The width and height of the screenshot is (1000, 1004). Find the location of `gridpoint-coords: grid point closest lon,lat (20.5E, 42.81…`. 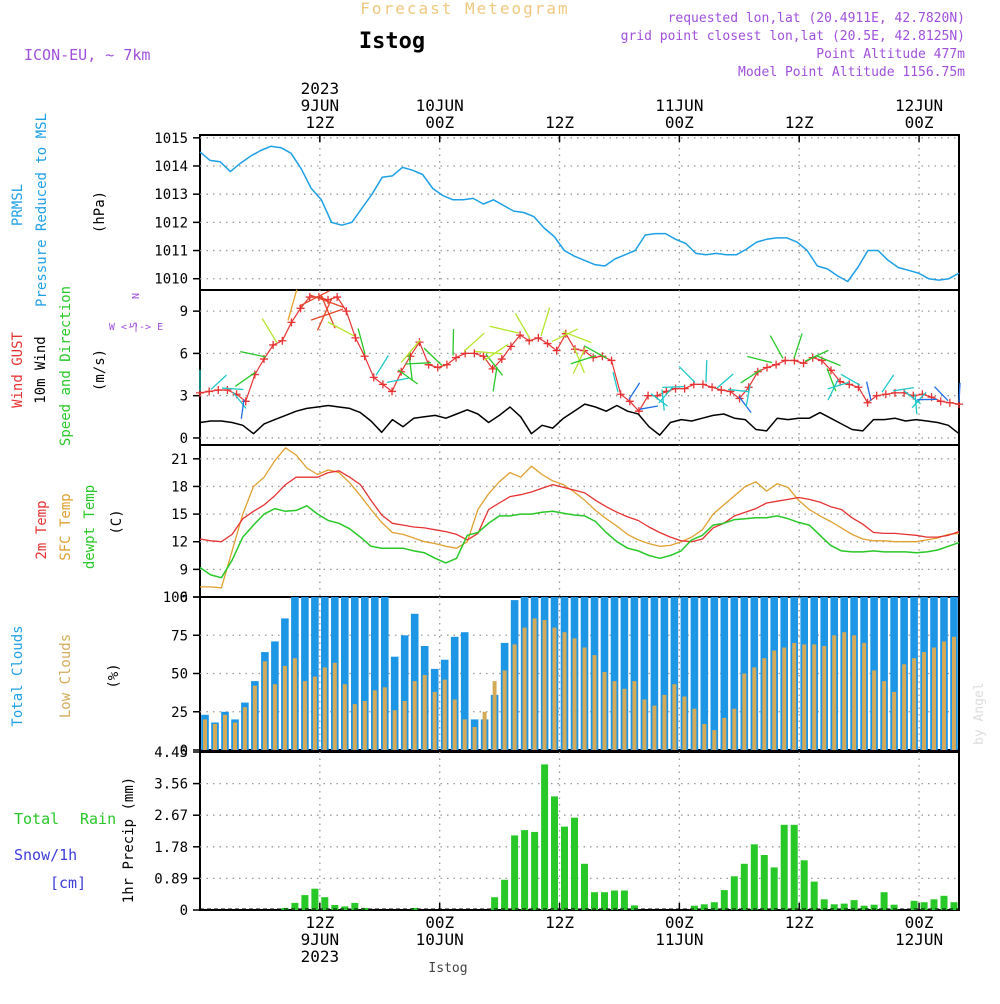

gridpoint-coords: grid point closest lon,lat (20.5E, 42.81… is located at coordinates (793, 36).